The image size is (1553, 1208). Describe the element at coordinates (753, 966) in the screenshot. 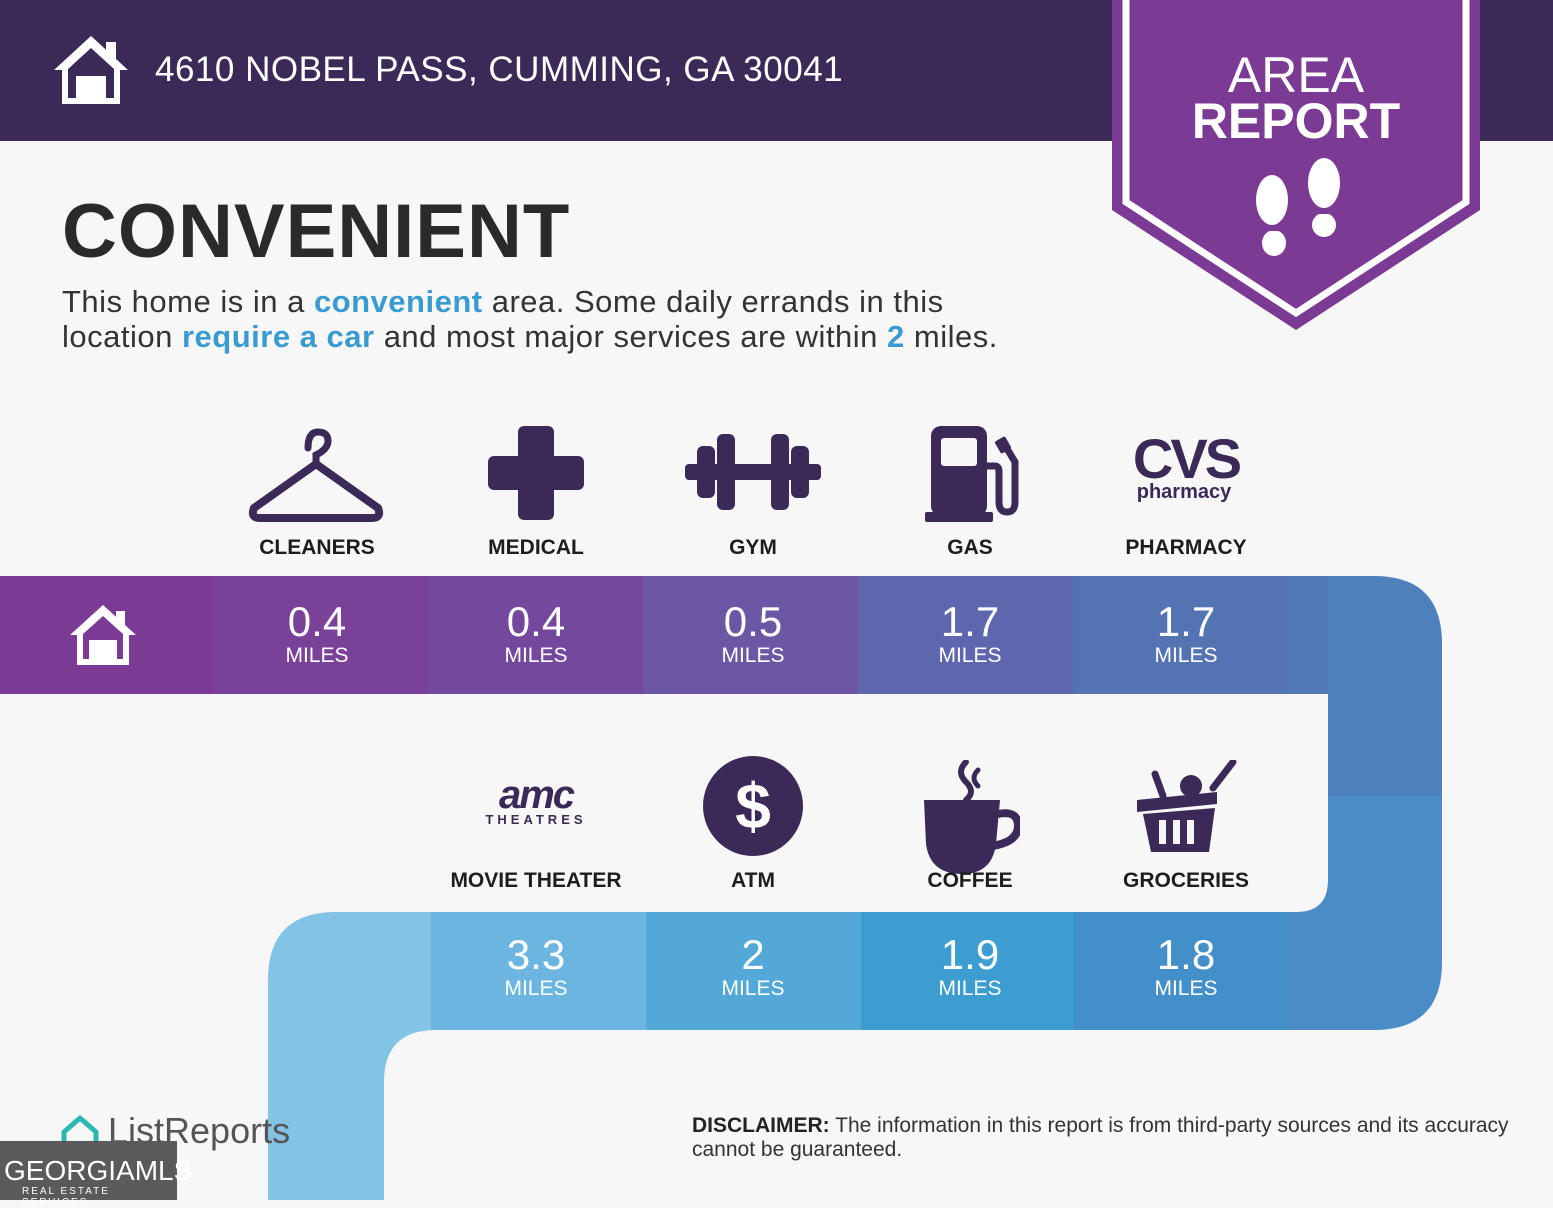

I see `distance-value: 2 MILES` at that location.